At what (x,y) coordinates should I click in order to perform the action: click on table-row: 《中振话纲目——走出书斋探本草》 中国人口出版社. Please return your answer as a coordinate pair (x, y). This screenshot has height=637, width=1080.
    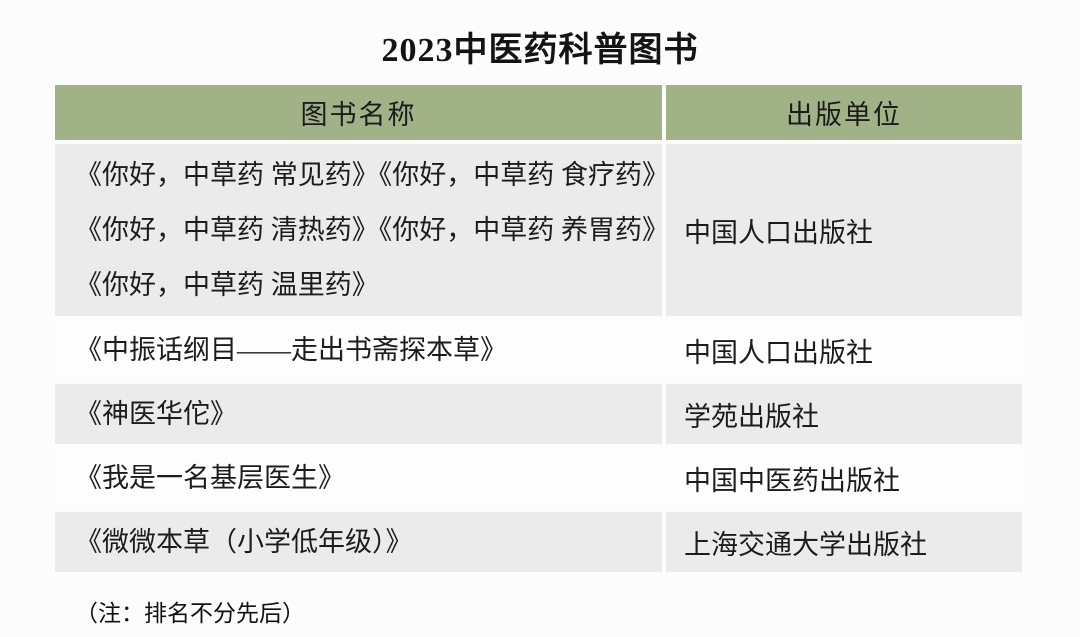
    Looking at the image, I should click on (538, 350).